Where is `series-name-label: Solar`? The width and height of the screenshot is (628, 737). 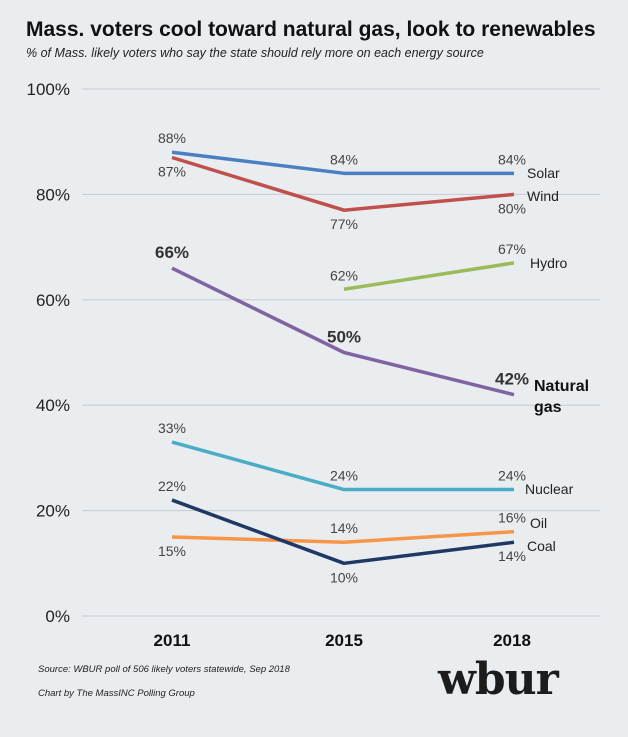
series-name-label: Solar is located at coordinates (543, 173).